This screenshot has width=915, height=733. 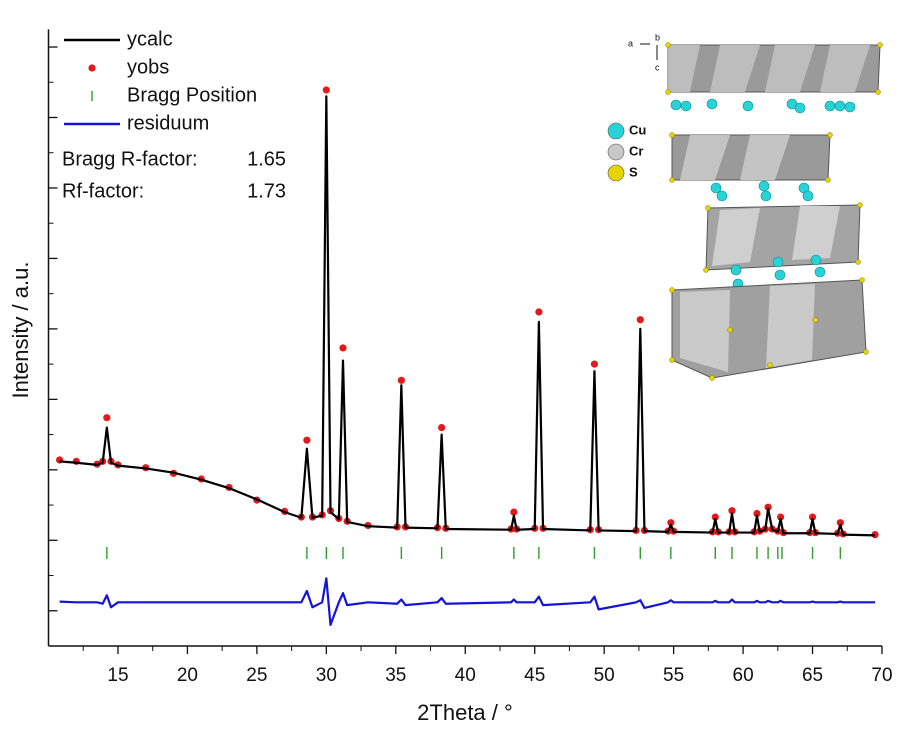 What do you see at coordinates (266, 191) in the screenshot?
I see `annotation-value: 1.73` at bounding box center [266, 191].